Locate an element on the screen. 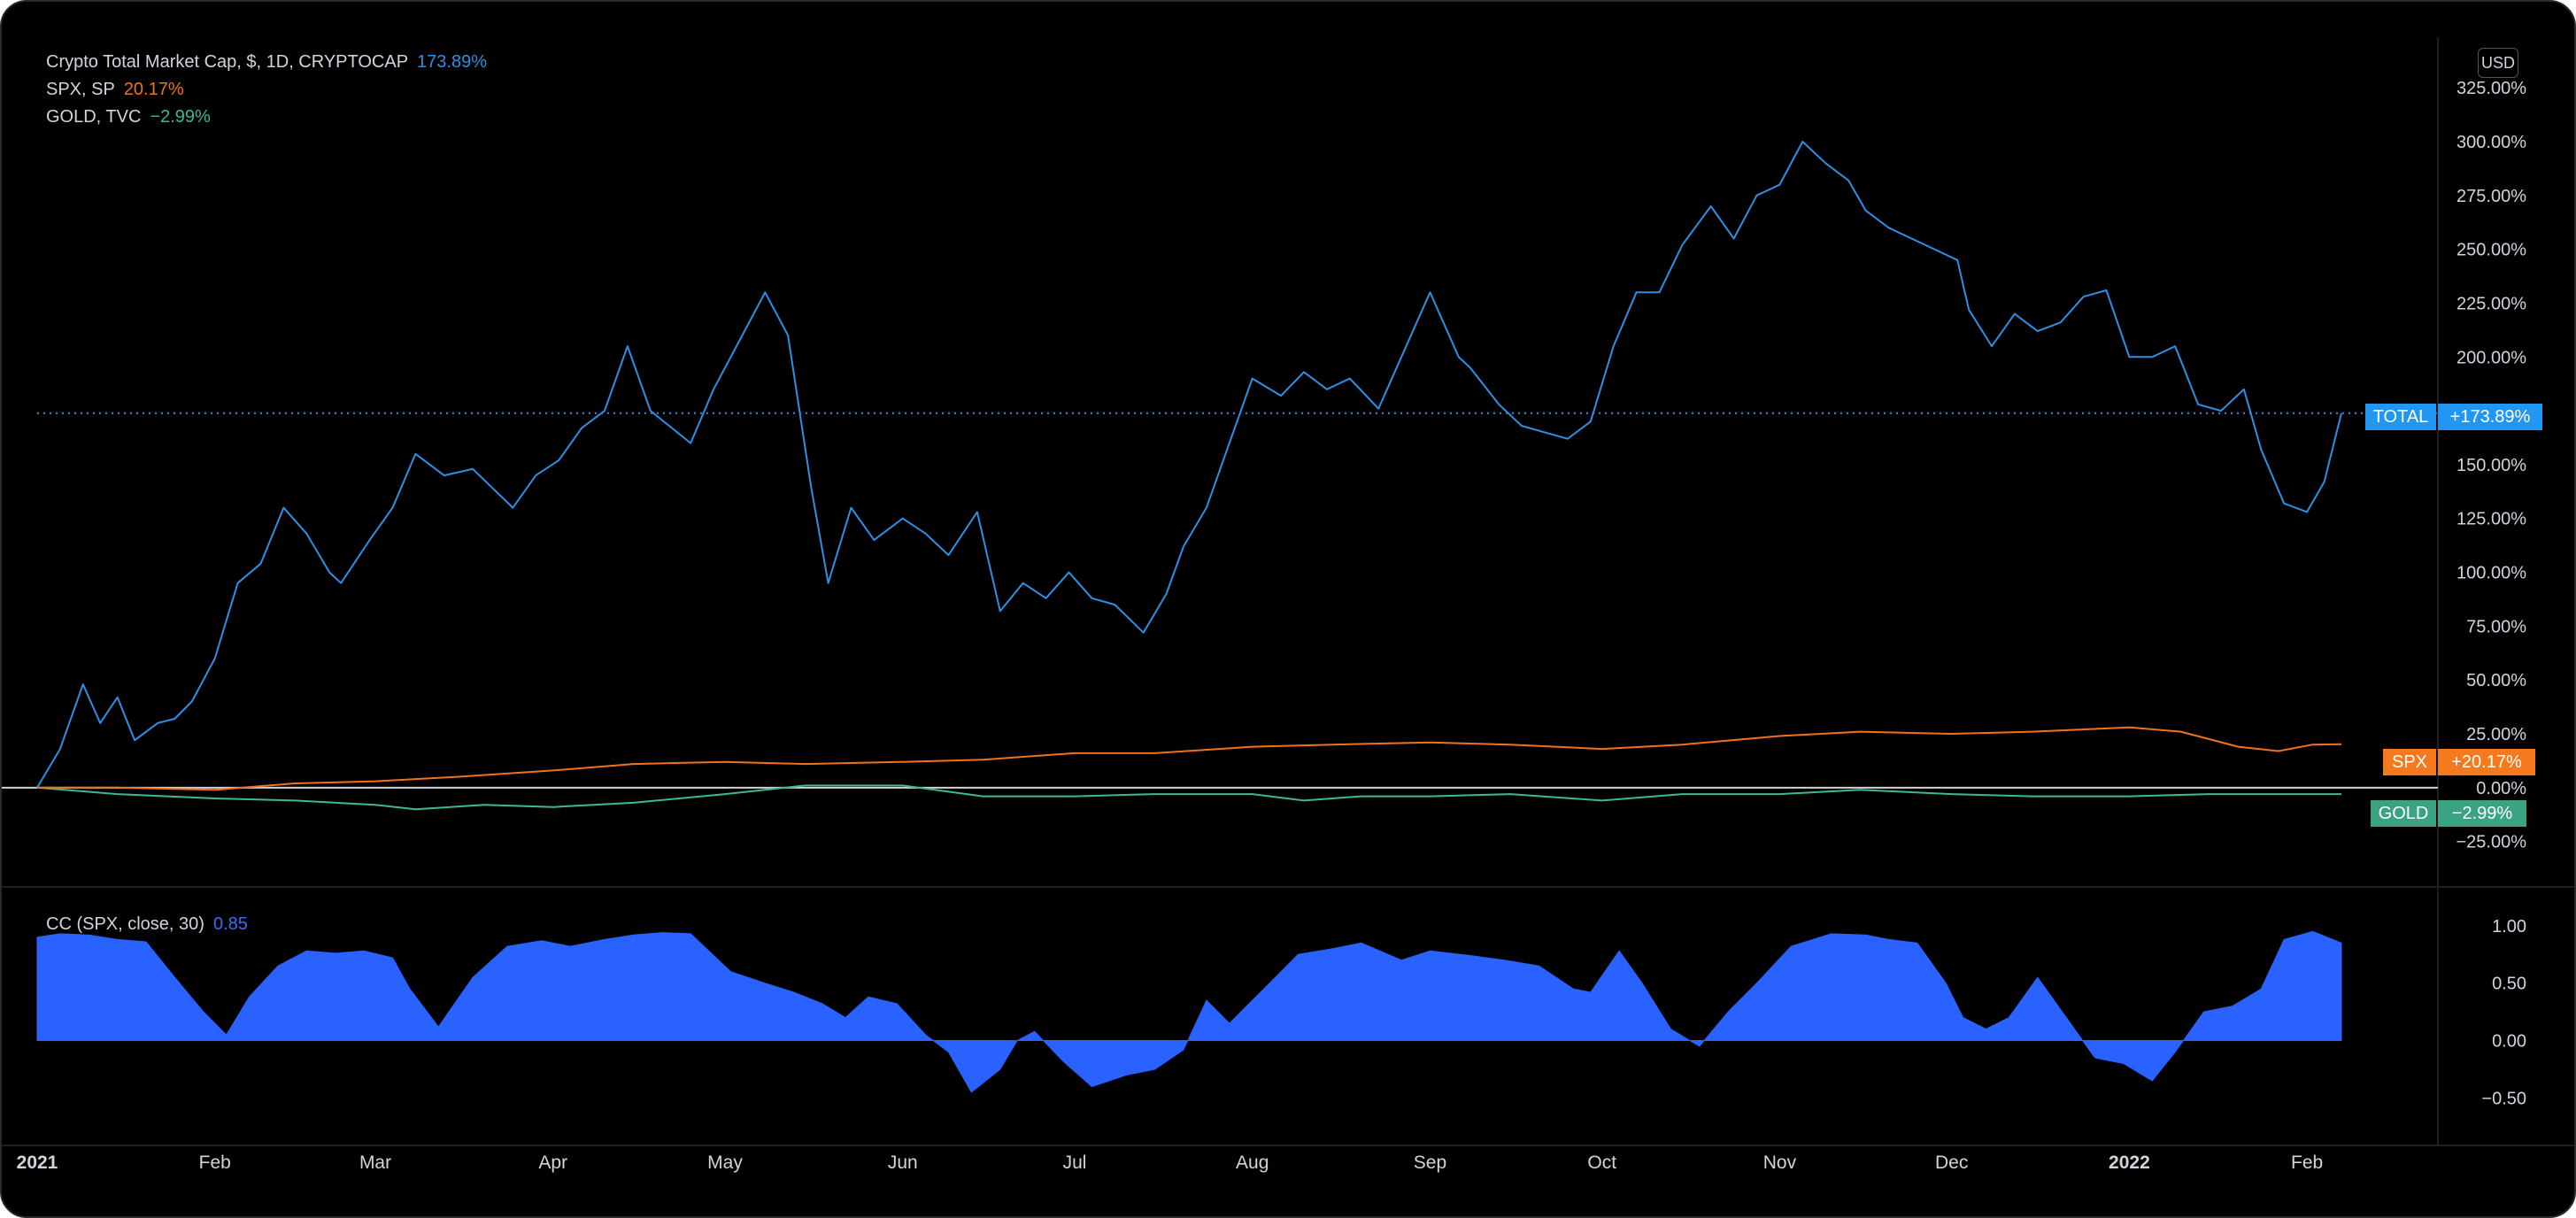 The height and width of the screenshot is (1218, 2576). legend-total-value: 173.89% is located at coordinates (452, 62).